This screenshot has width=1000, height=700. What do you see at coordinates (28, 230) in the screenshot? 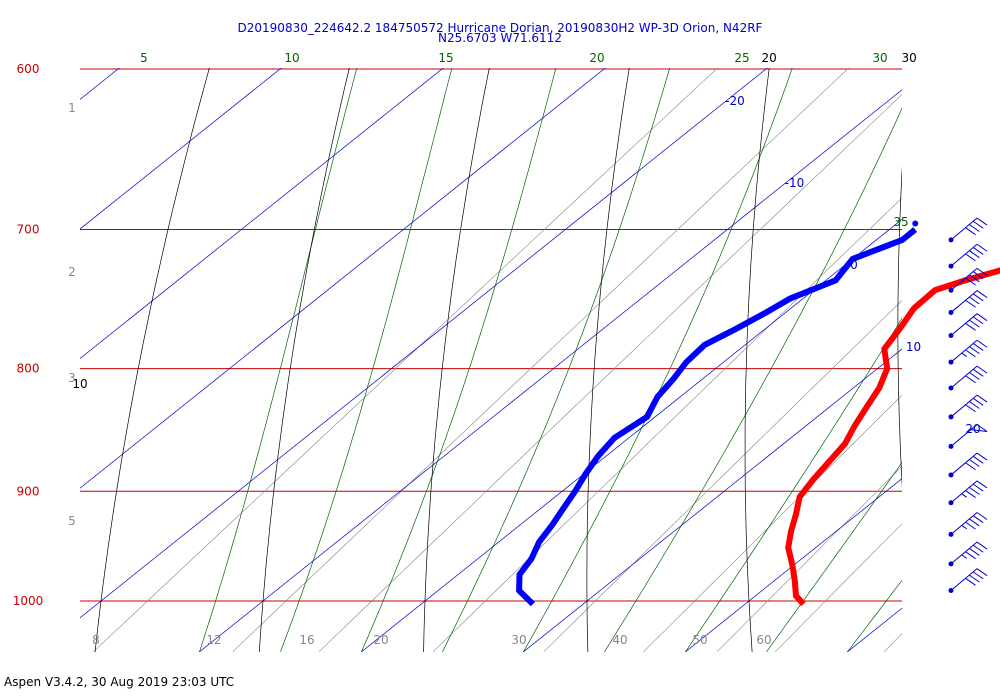
I see `pressure-tick-label: 700` at bounding box center [28, 230].